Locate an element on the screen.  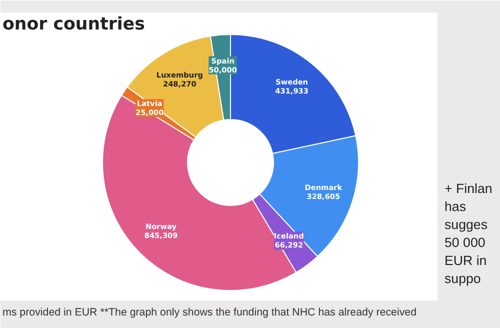
text: + Finlan has sugges 50 000 EUR in suppo is located at coordinates (468, 233).